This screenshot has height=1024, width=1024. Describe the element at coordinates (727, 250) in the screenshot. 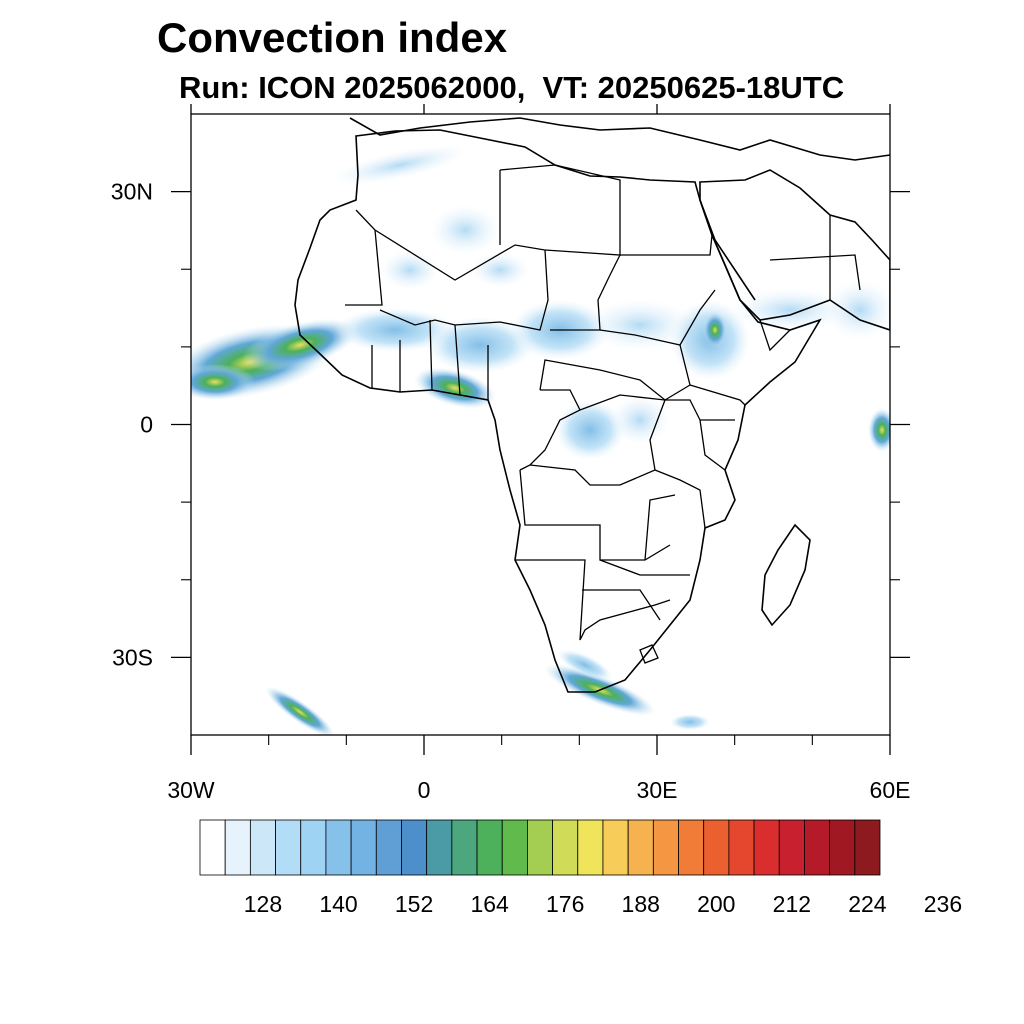

I see `red-sea-line` at that location.